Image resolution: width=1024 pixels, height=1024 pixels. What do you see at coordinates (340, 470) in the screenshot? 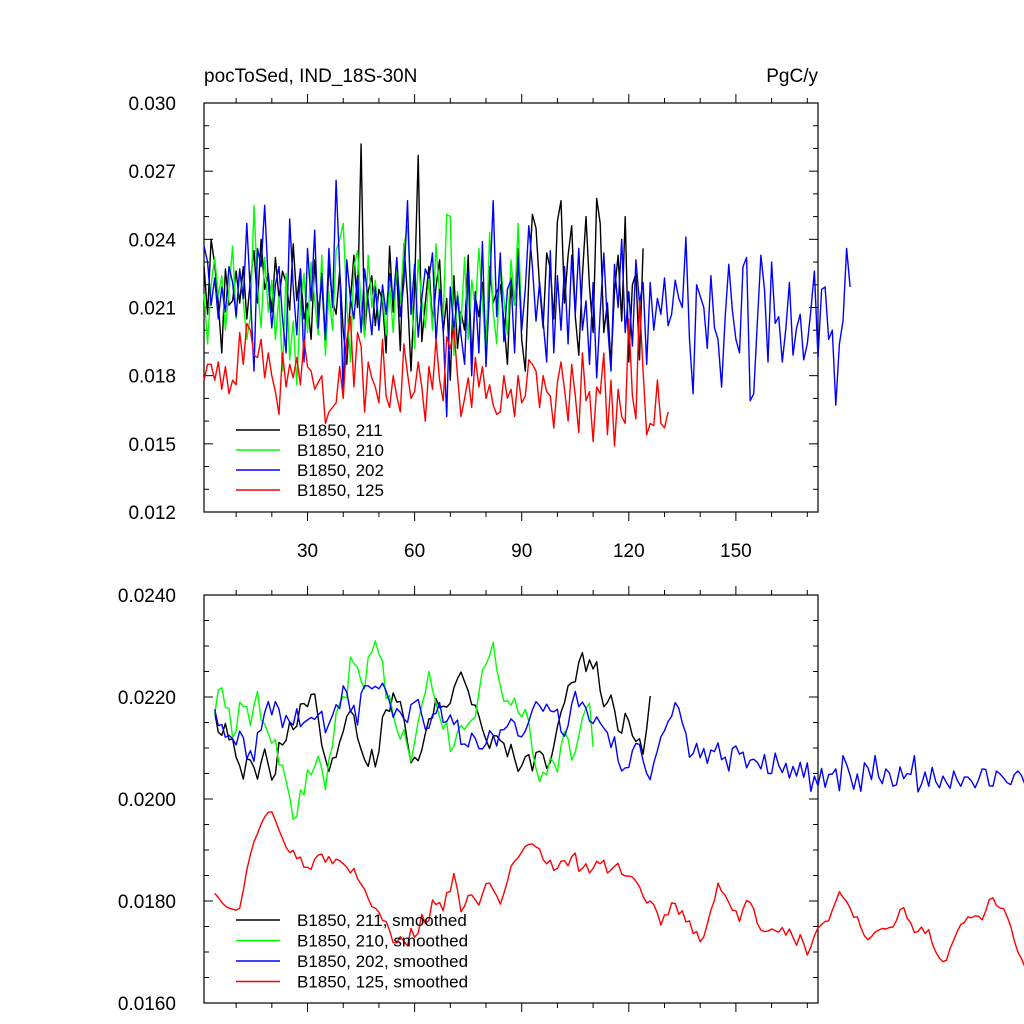
I see `legend-label: B1850, 202` at bounding box center [340, 470].